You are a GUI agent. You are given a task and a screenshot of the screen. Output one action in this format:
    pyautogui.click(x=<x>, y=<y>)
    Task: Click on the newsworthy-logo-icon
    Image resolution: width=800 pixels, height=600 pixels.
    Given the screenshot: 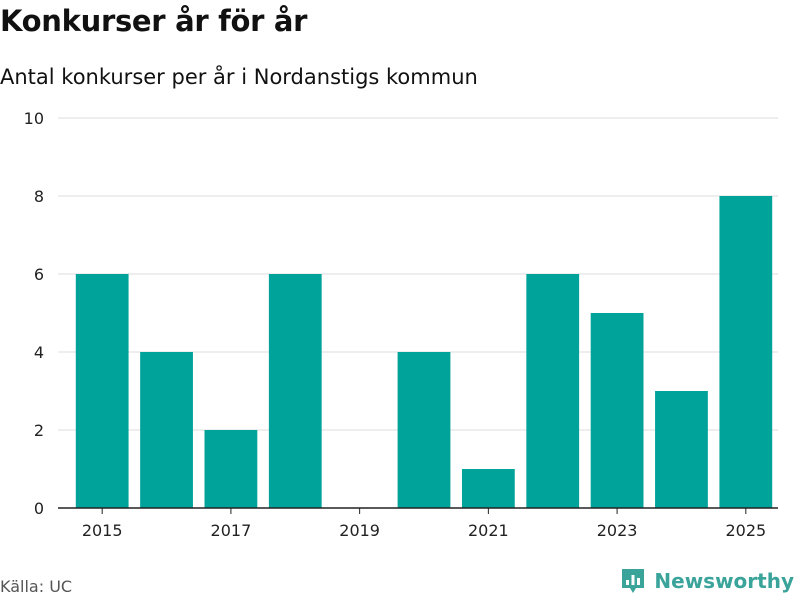 What is the action you would take?
    pyautogui.click(x=633, y=581)
    